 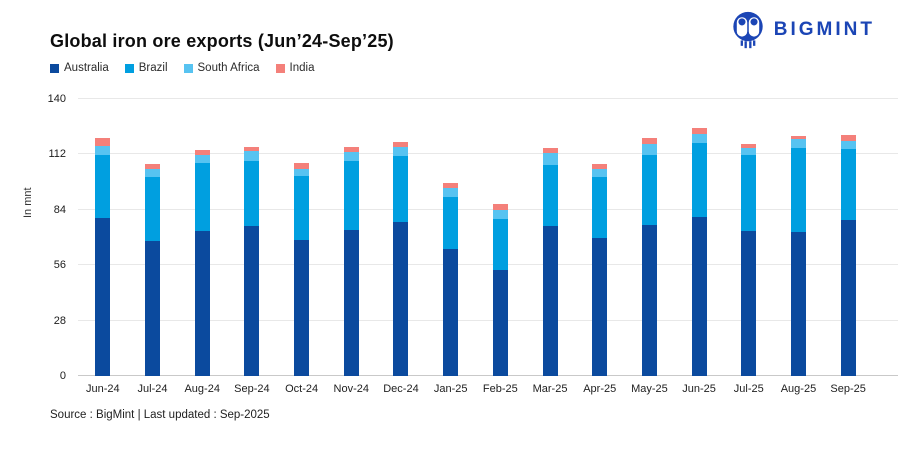 What do you see at coordinates (798, 389) in the screenshot?
I see `x-tick-label: Aug-25` at bounding box center [798, 389].